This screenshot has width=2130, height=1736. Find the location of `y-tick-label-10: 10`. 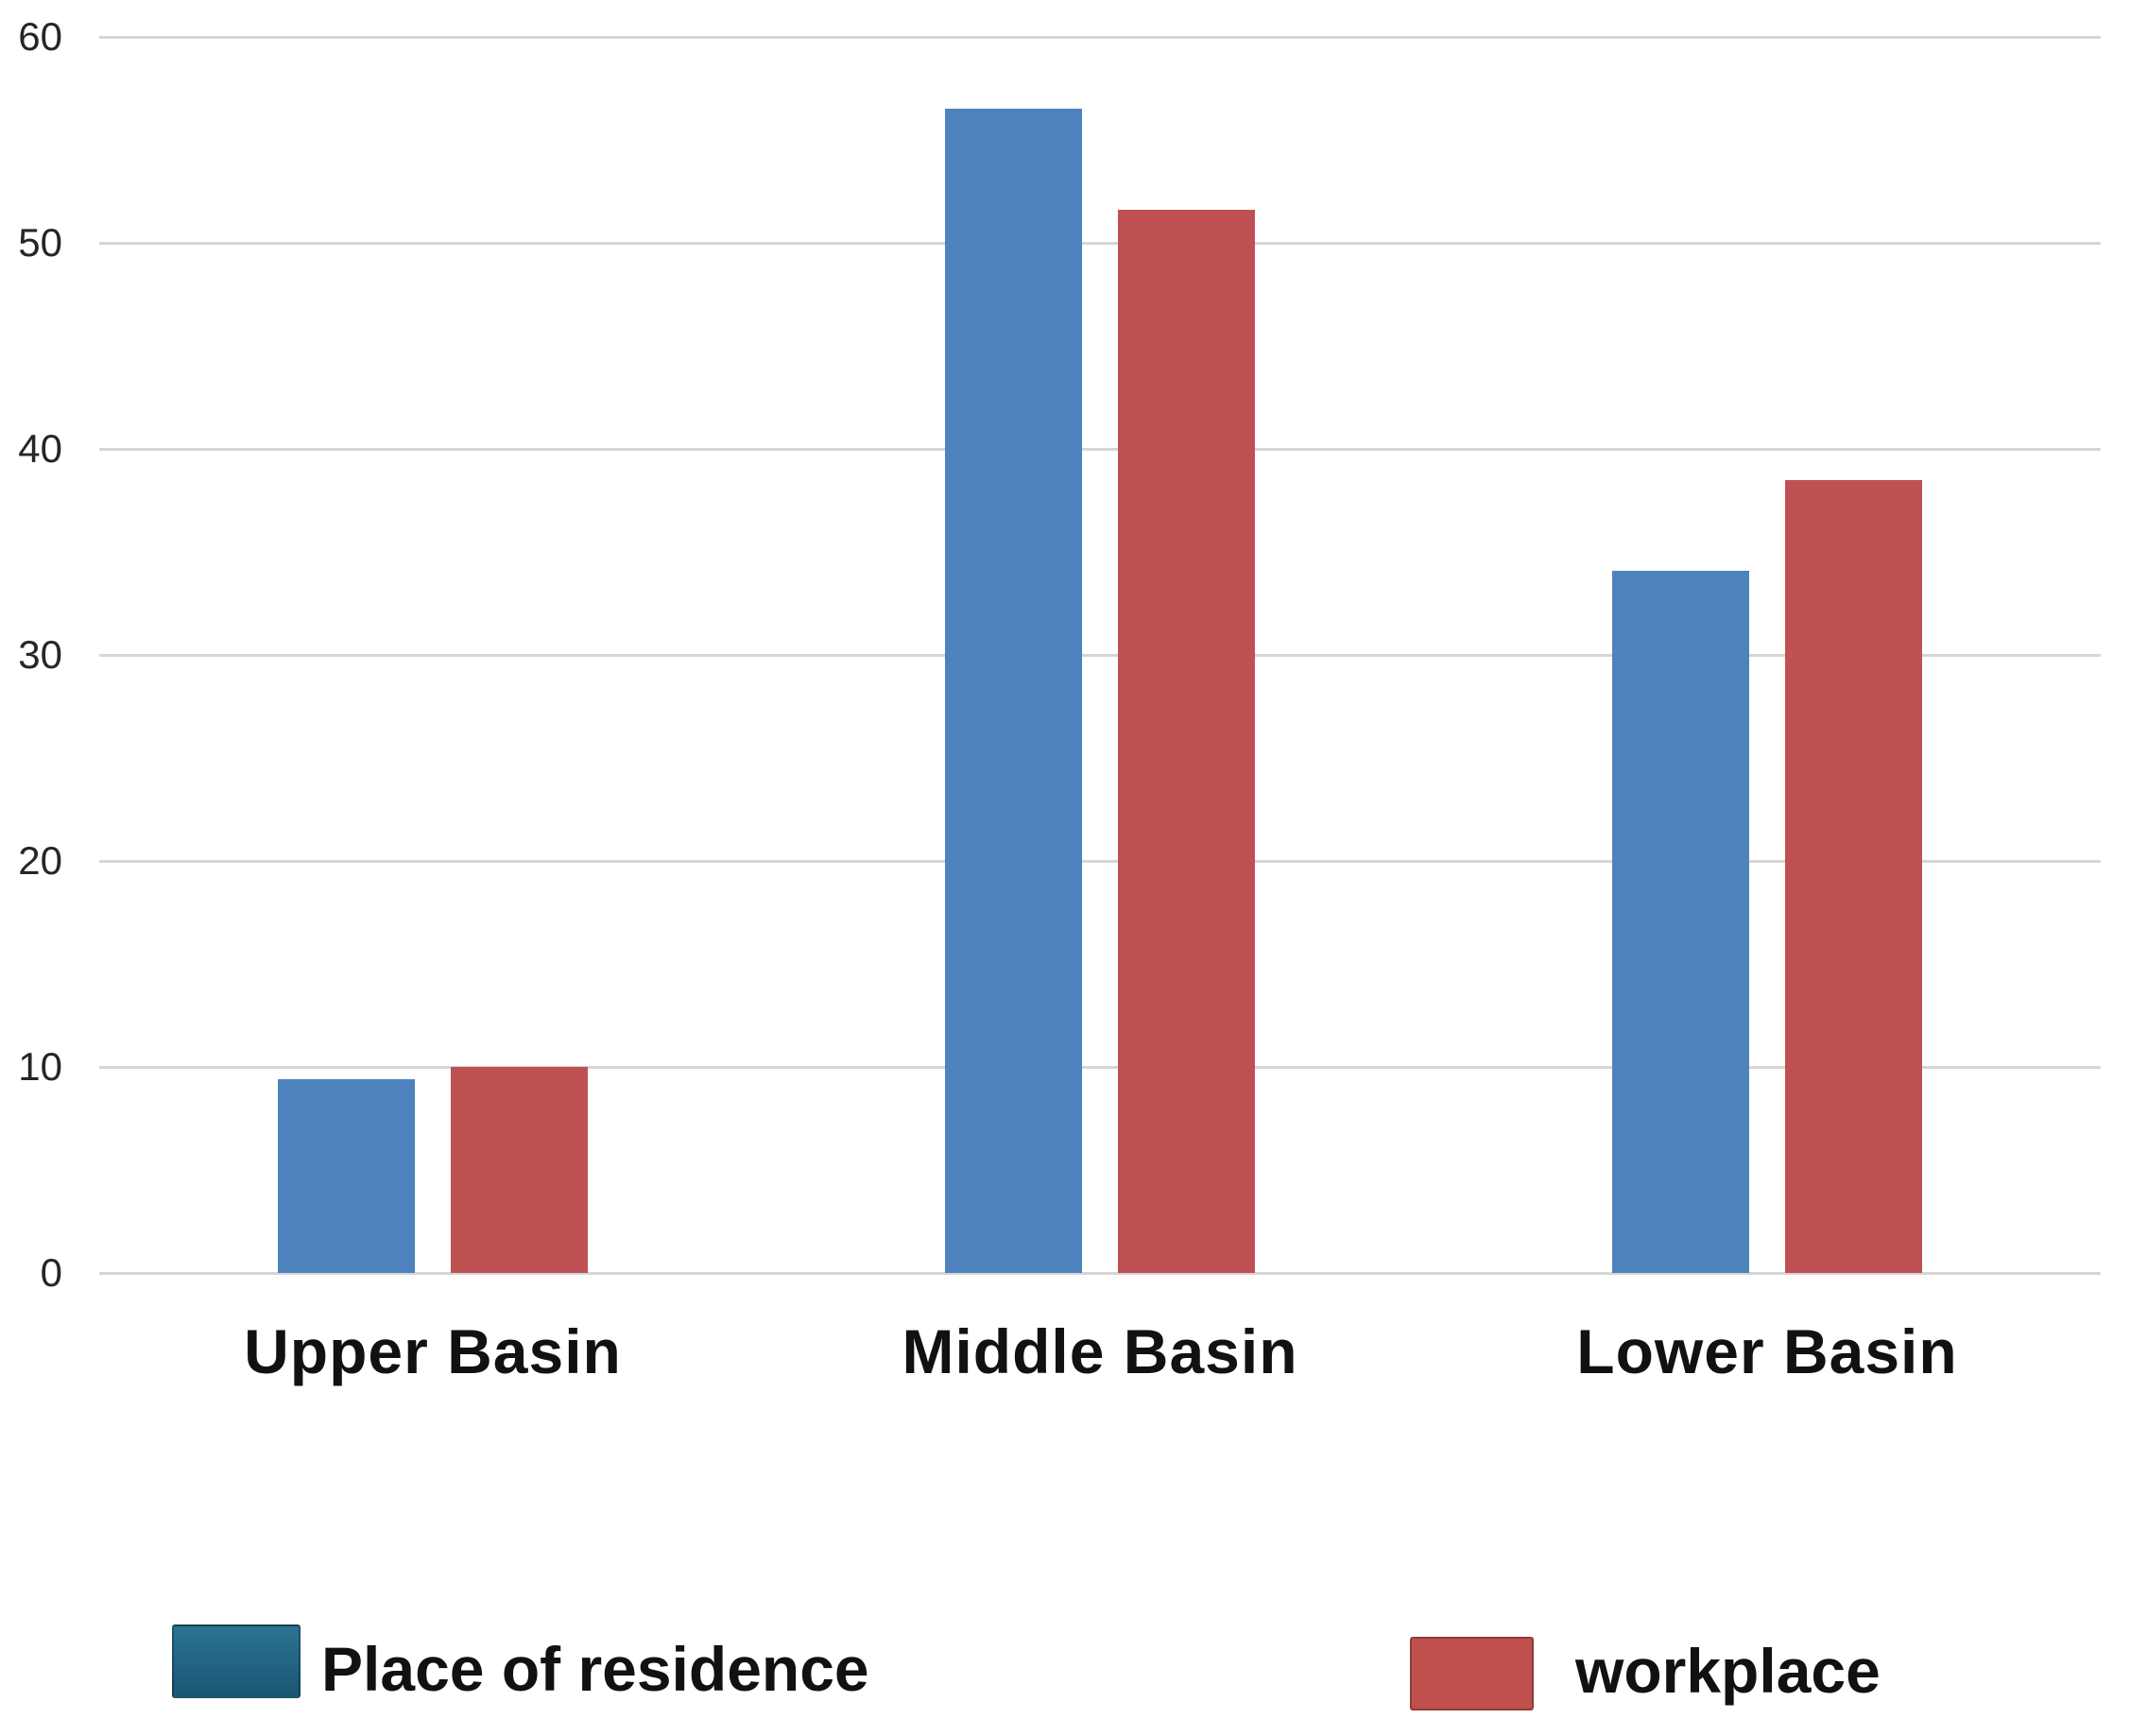

y-tick-label-10: 10 is located at coordinates (40, 1066).